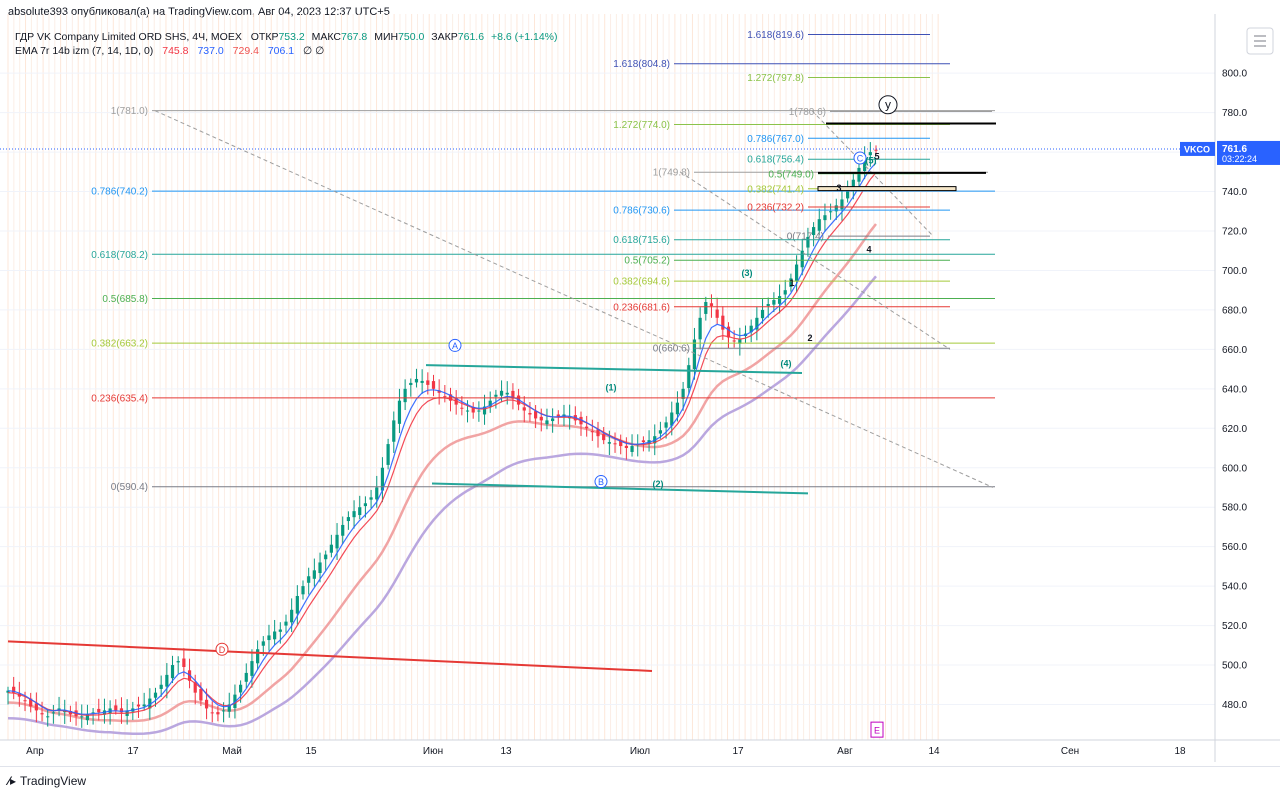 This screenshot has width=1280, height=800. Describe the element at coordinates (641, 282) in the screenshot. I see `fib-mid-level-label: 0.382(694.6)` at that location.